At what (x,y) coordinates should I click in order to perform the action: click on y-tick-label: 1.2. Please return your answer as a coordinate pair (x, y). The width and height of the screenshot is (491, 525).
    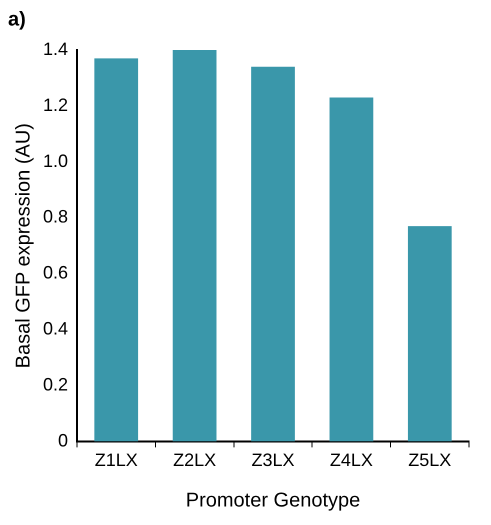
    Looking at the image, I should click on (55, 104).